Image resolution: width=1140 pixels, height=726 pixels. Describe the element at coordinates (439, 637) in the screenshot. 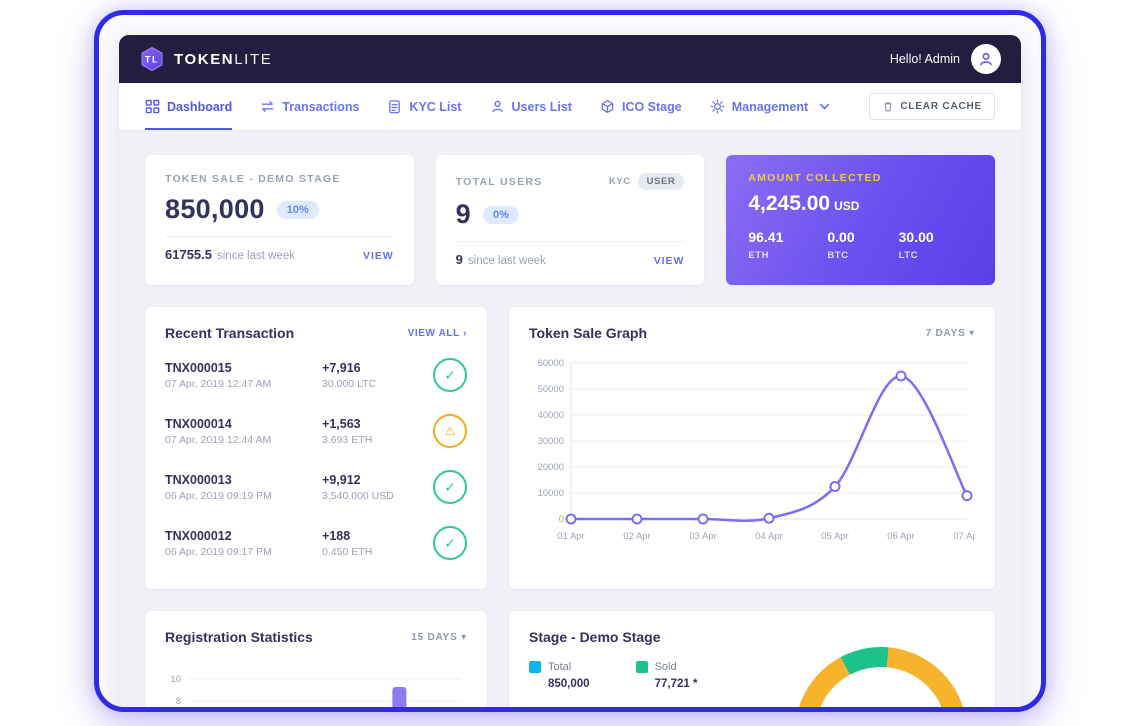

I see `range-selector: 15 DAYS ▾` at that location.